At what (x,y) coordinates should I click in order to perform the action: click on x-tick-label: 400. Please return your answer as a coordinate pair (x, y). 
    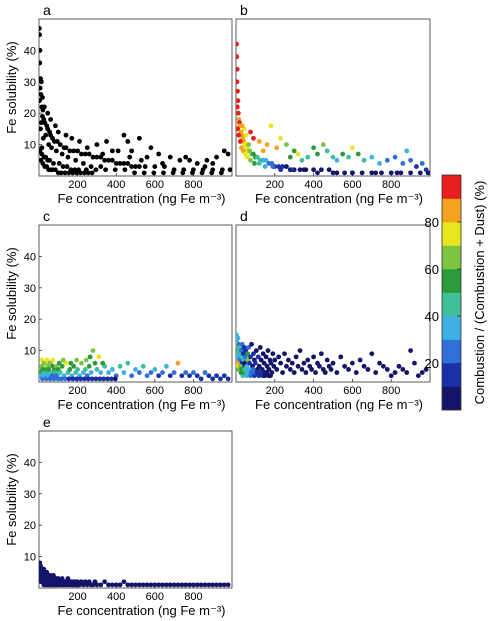
    Looking at the image, I should click on (116, 597).